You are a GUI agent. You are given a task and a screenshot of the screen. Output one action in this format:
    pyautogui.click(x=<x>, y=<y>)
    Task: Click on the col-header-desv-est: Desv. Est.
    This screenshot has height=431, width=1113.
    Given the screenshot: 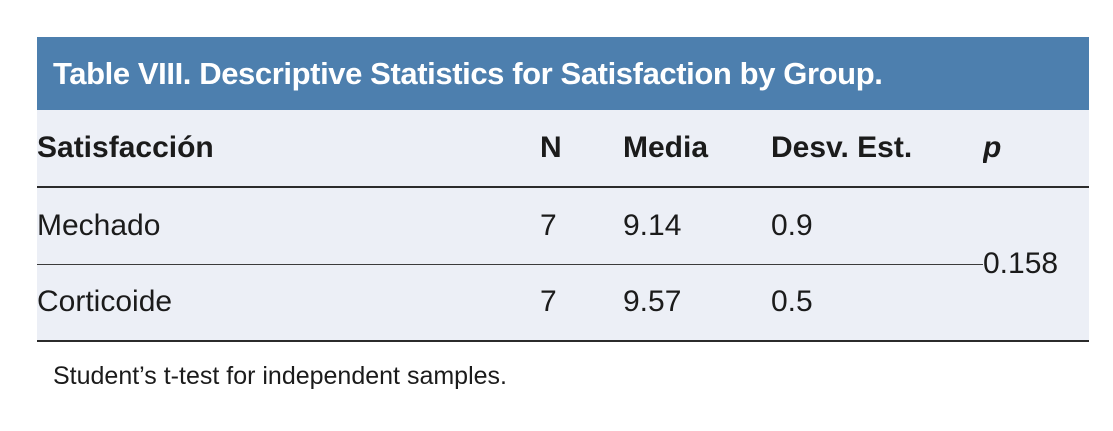 What is the action you would take?
    pyautogui.click(x=877, y=149)
    